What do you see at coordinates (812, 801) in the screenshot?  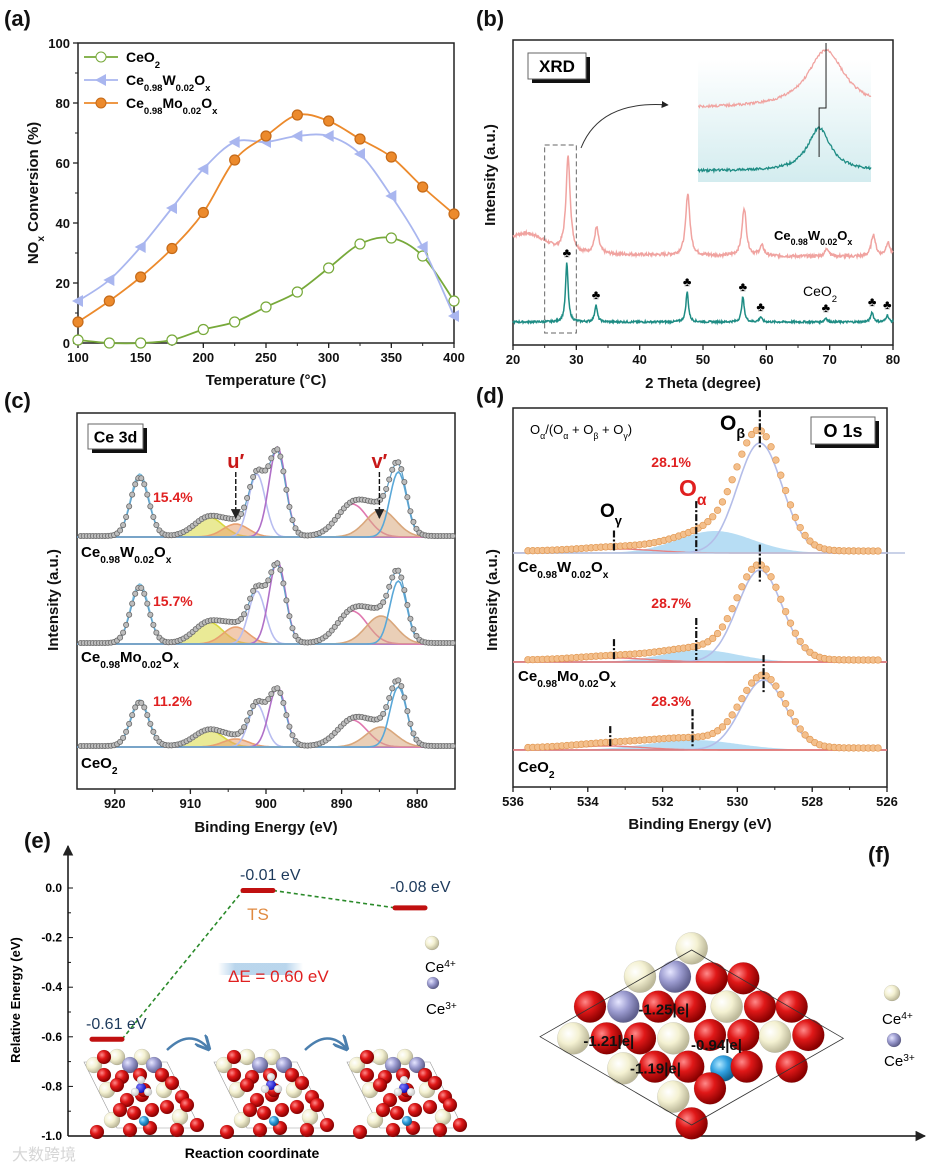 I see `x-tick-label: 528` at bounding box center [812, 801].